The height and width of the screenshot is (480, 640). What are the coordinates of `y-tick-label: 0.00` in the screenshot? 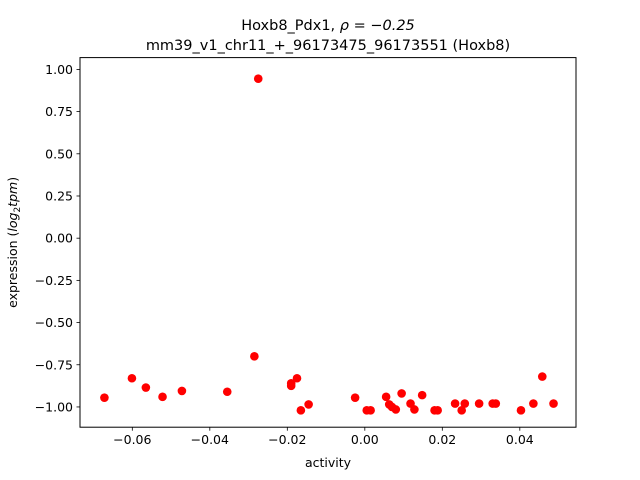 It's located at (59, 238).